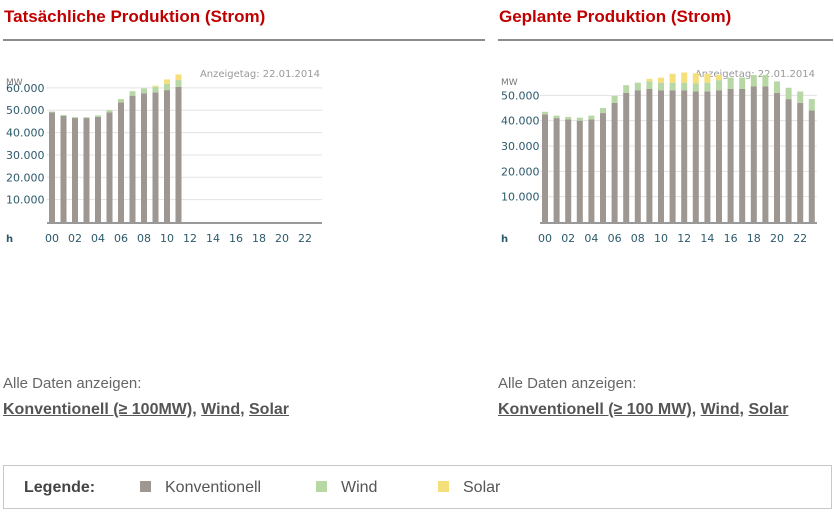 The height and width of the screenshot is (518, 834). I want to click on date-annotation: Anzeigetag: 22.01.2014, so click(755, 74).